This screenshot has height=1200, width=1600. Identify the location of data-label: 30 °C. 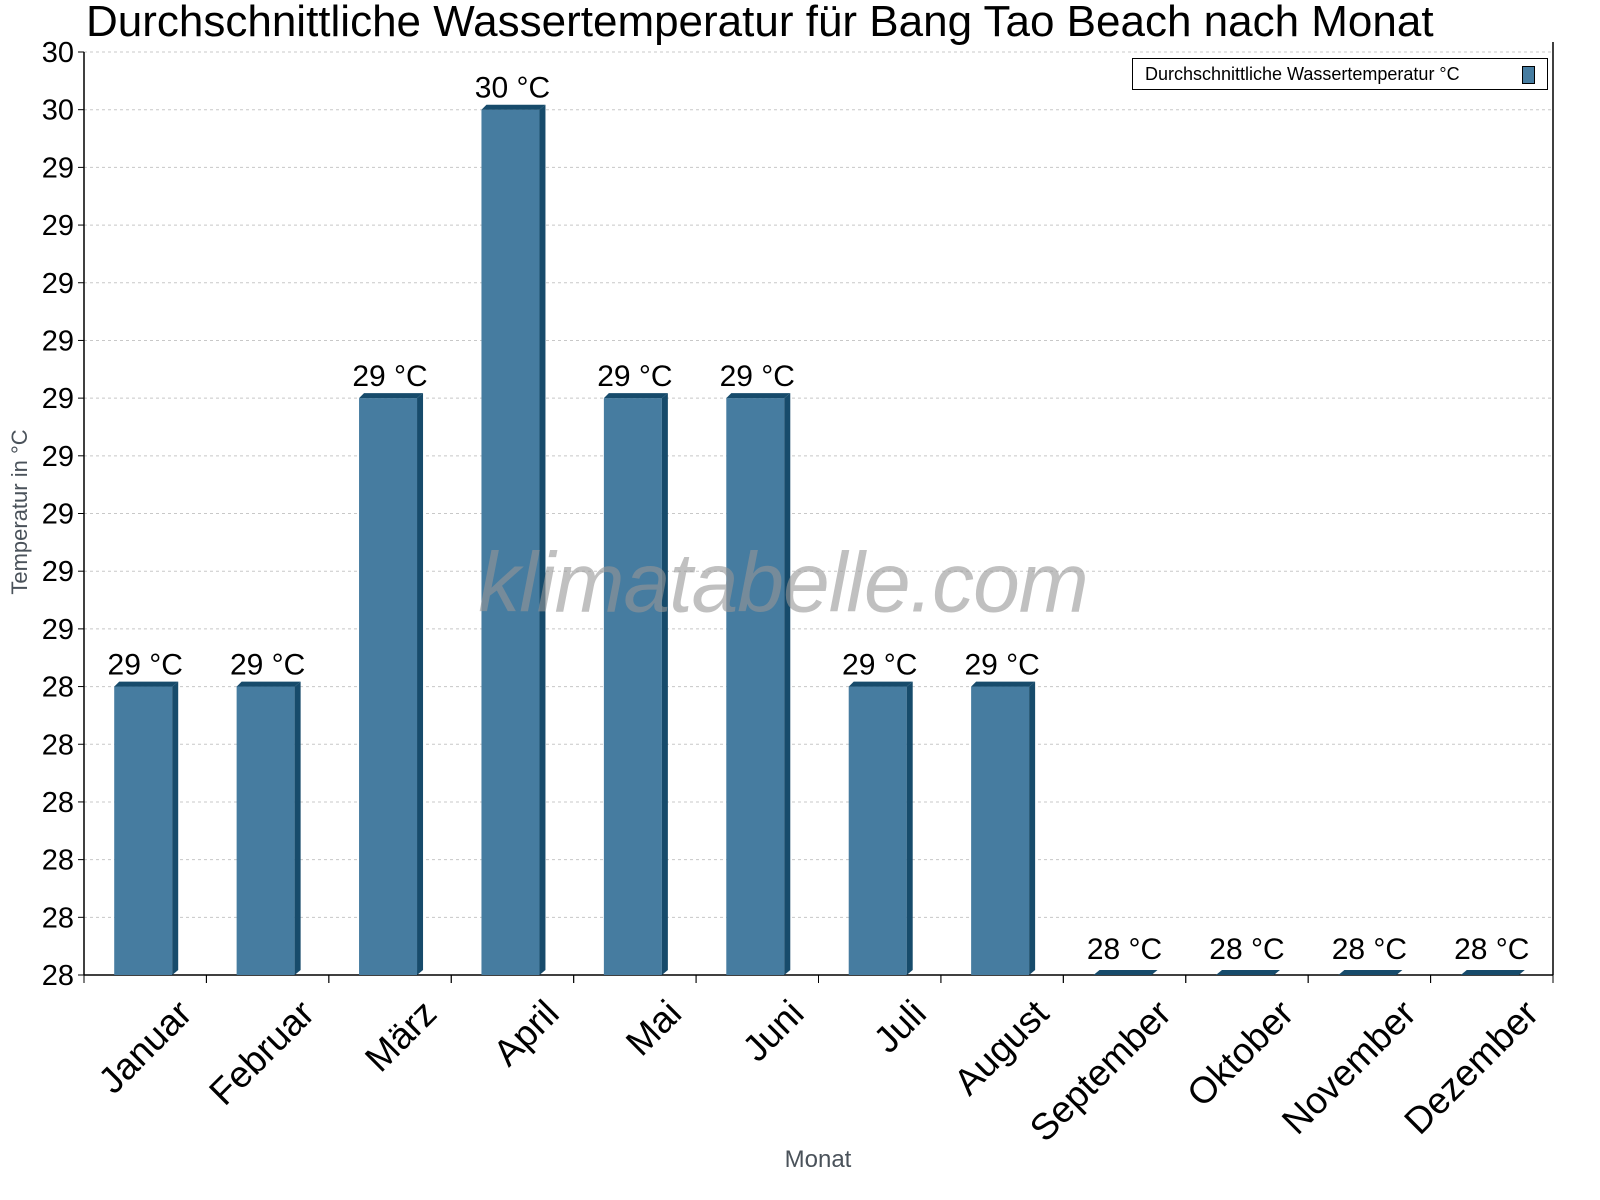
(512, 88).